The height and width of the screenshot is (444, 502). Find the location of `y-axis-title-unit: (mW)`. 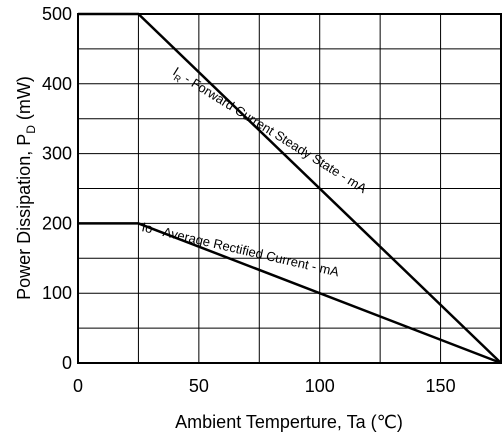

y-axis-title-unit: (mW) is located at coordinates (24, 100).